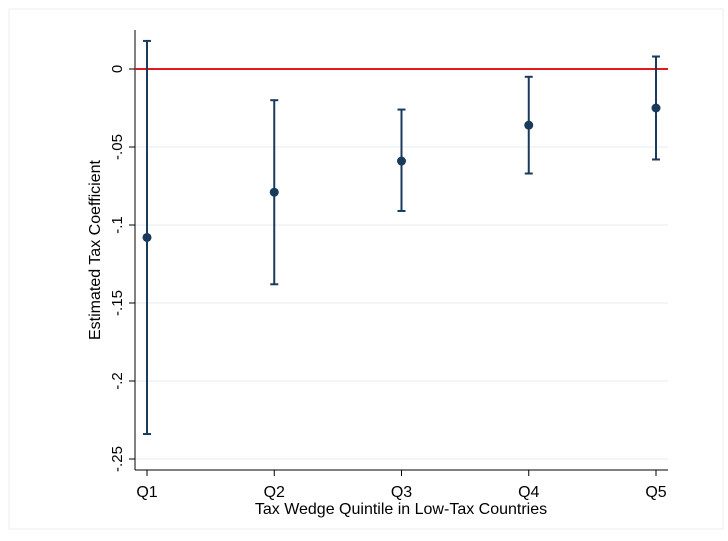 The image size is (728, 541). What do you see at coordinates (655, 492) in the screenshot?
I see `x-tick-label: Q5` at bounding box center [655, 492].